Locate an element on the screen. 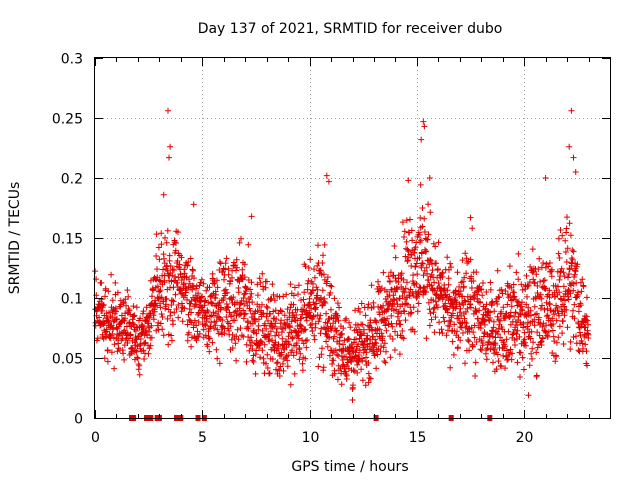  x-tick-label: 5 is located at coordinates (202, 438).